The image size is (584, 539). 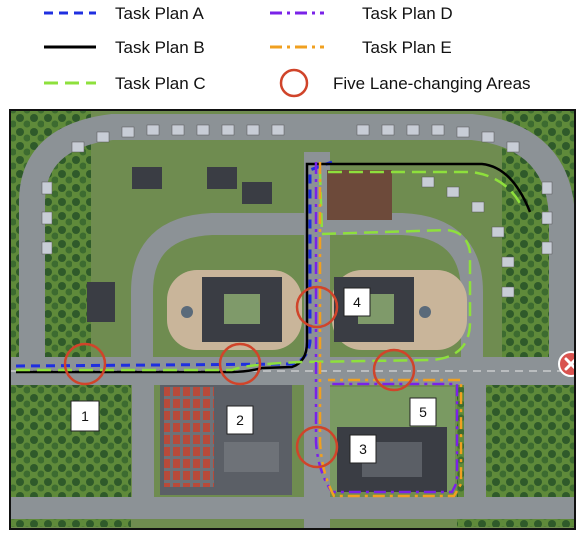 What do you see at coordinates (359, 195) in the screenshot?
I see `garden-square` at bounding box center [359, 195].